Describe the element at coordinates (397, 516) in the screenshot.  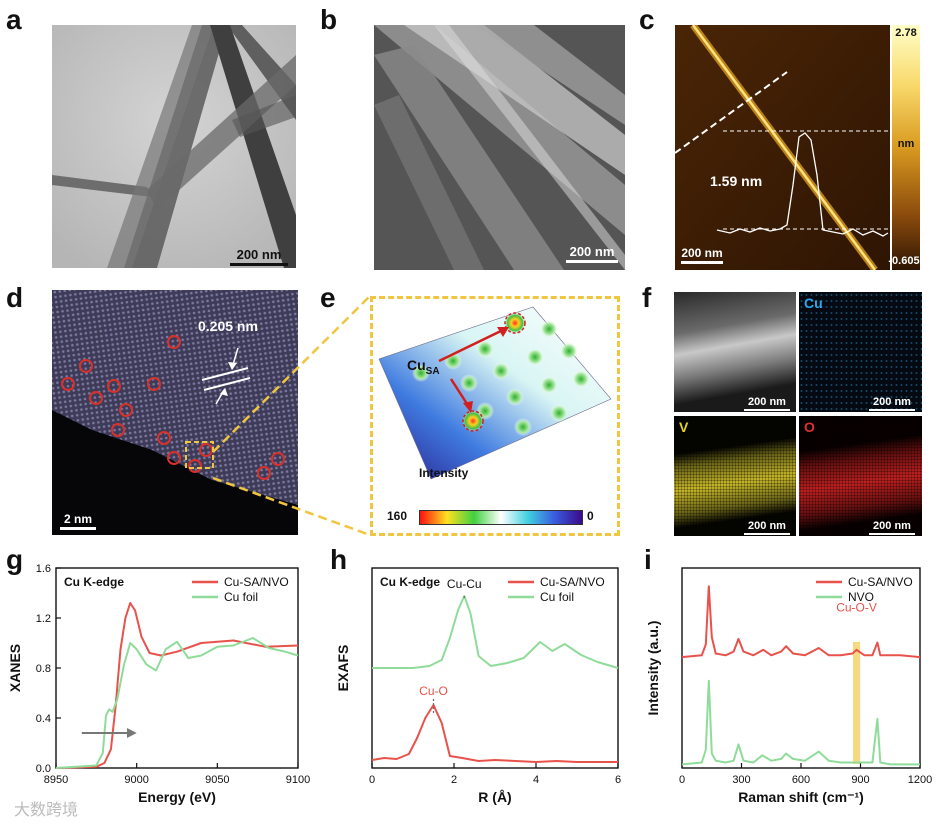
I see `intensity-max: 160` at that location.